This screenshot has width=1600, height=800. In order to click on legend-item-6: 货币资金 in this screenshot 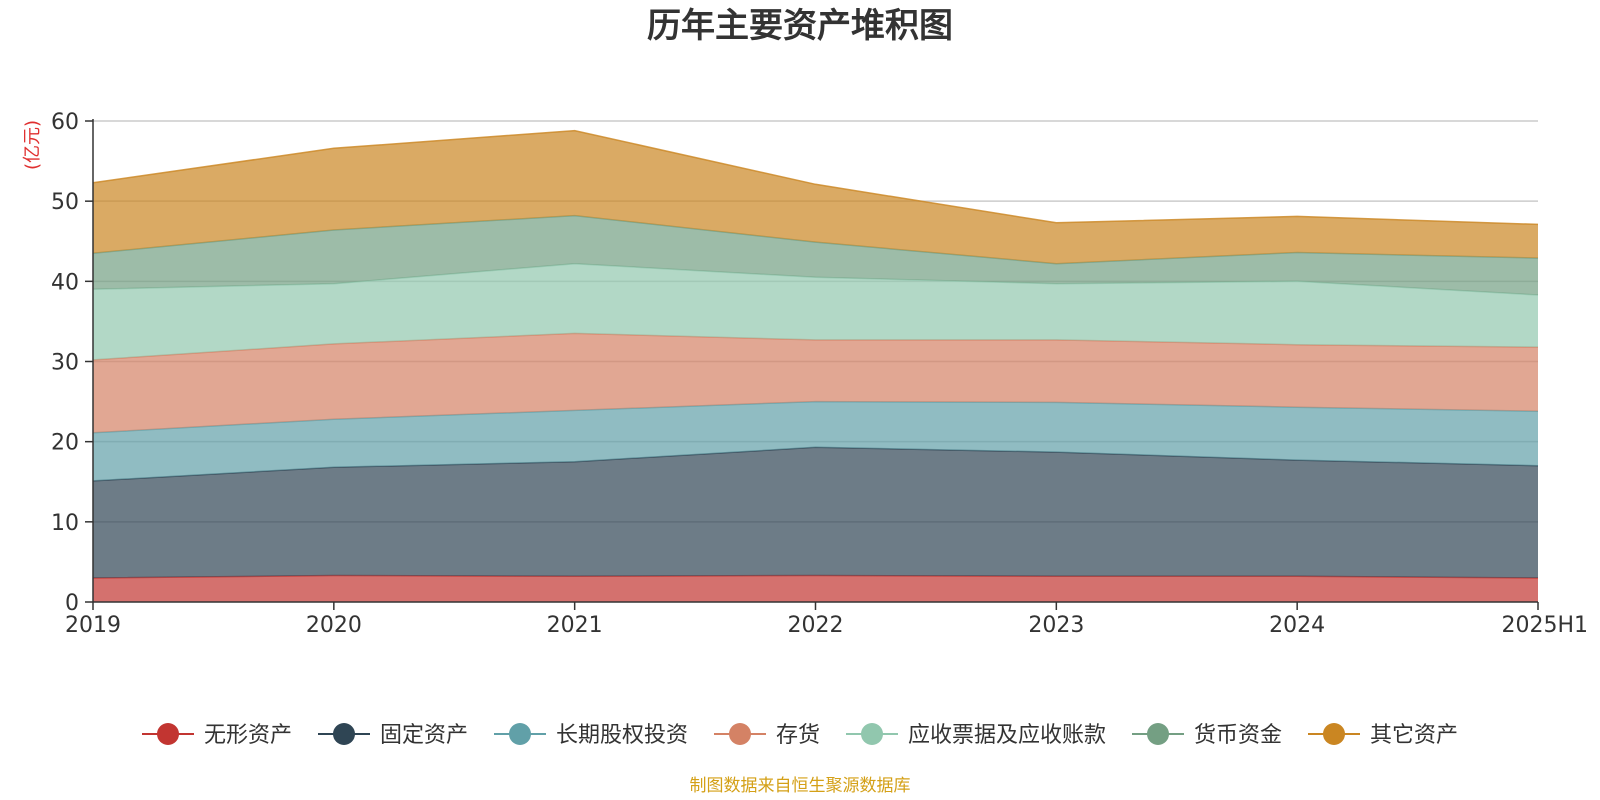, I will do `click(1207, 735)`.